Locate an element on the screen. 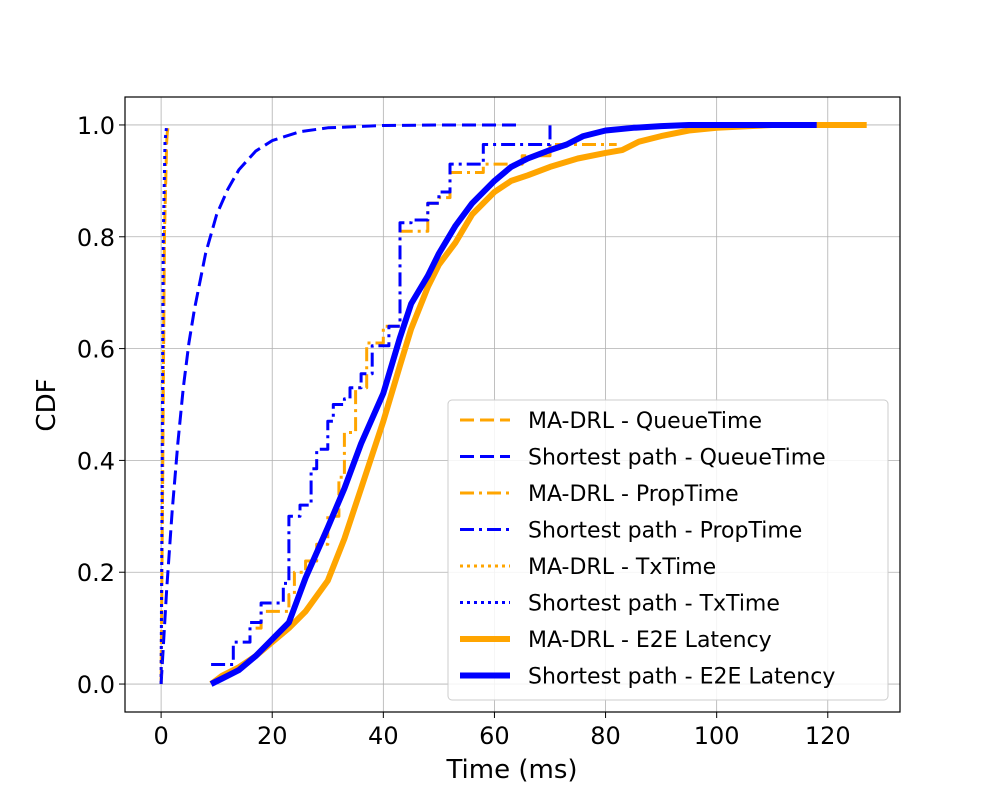 This screenshot has width=1000, height=800. x-axis-label: Time (ms) is located at coordinates (511, 770).